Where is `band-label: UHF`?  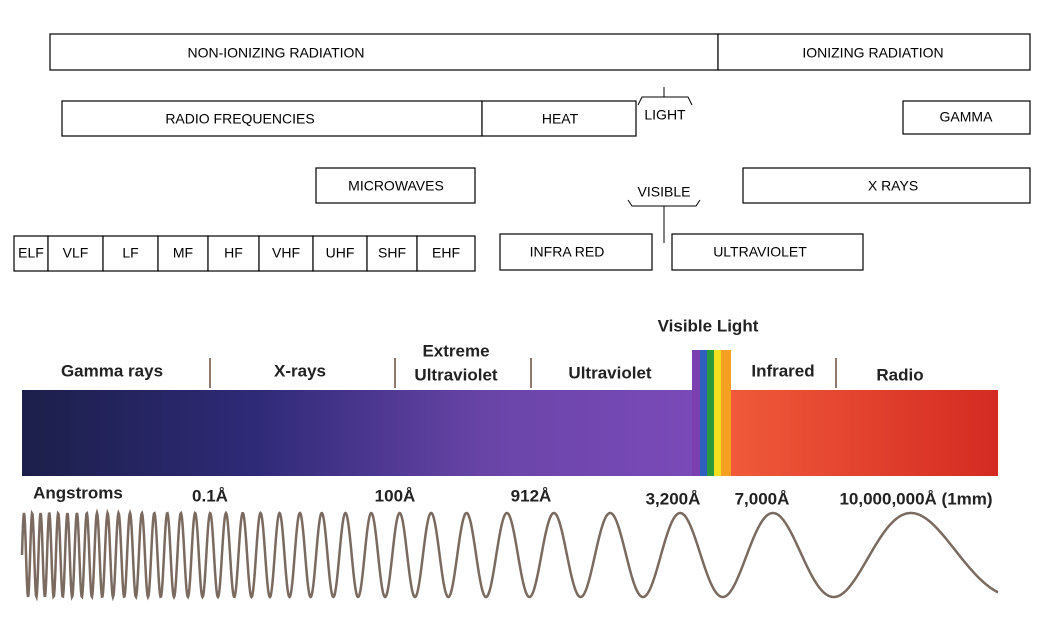
band-label: UHF is located at coordinates (340, 253).